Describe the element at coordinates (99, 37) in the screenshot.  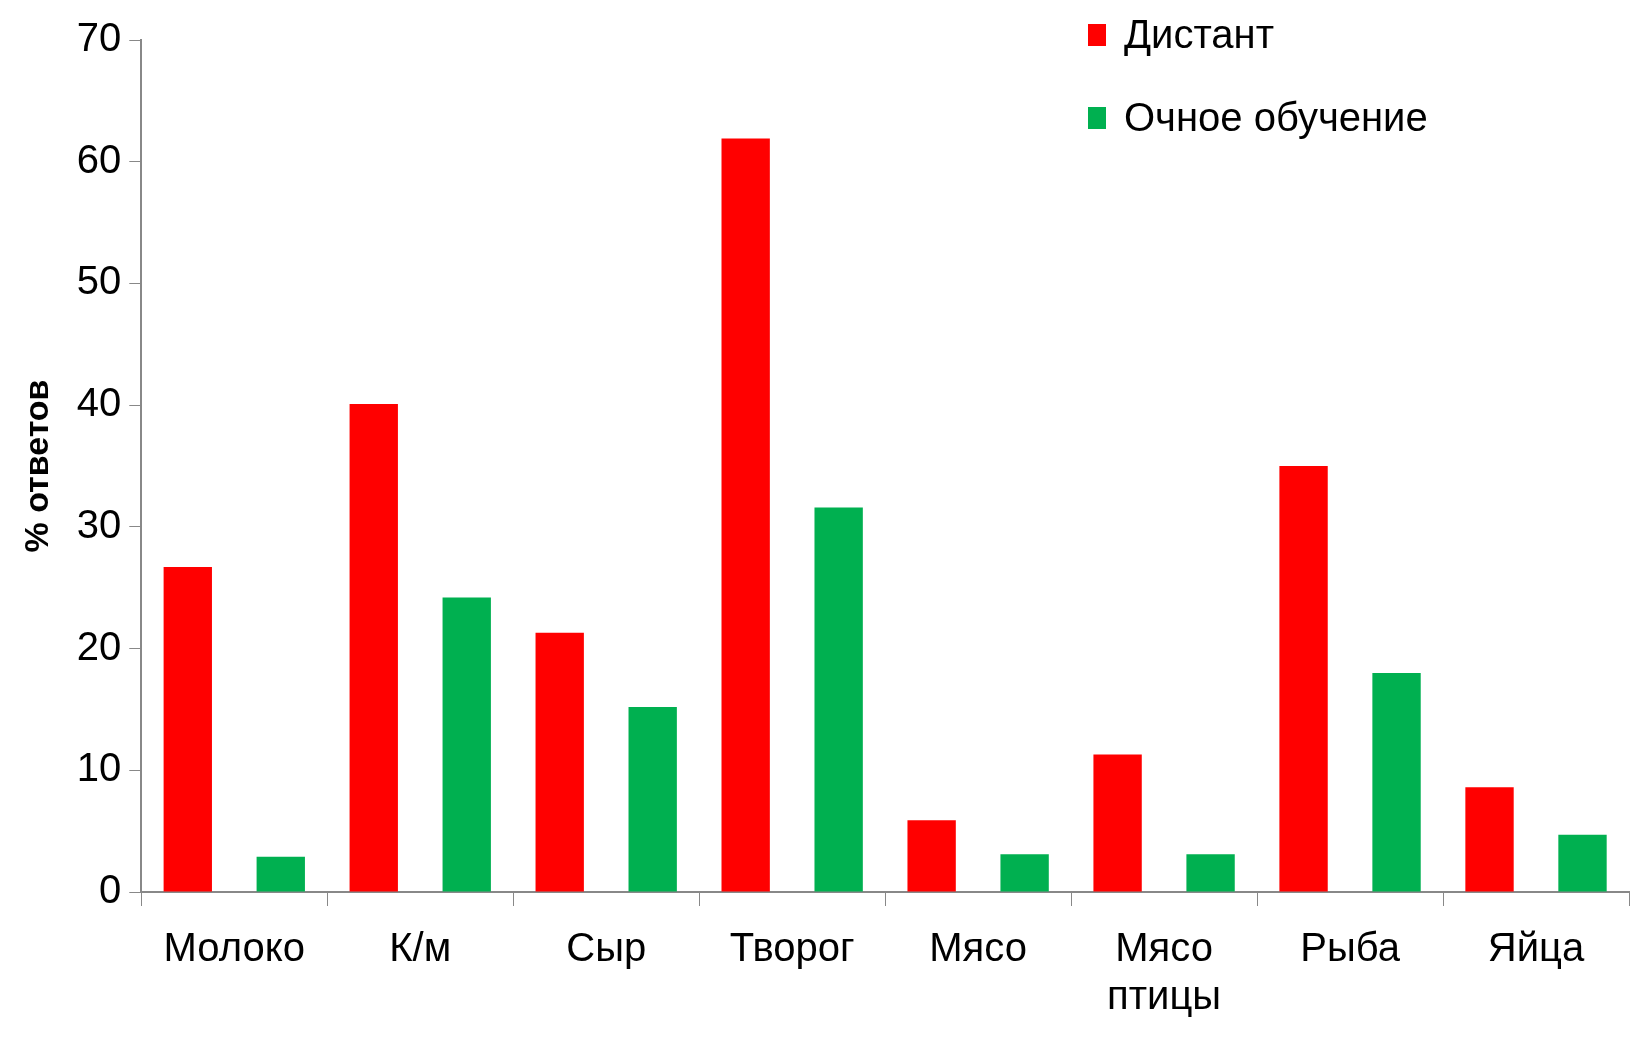
I see `y-tick-label: 70` at that location.